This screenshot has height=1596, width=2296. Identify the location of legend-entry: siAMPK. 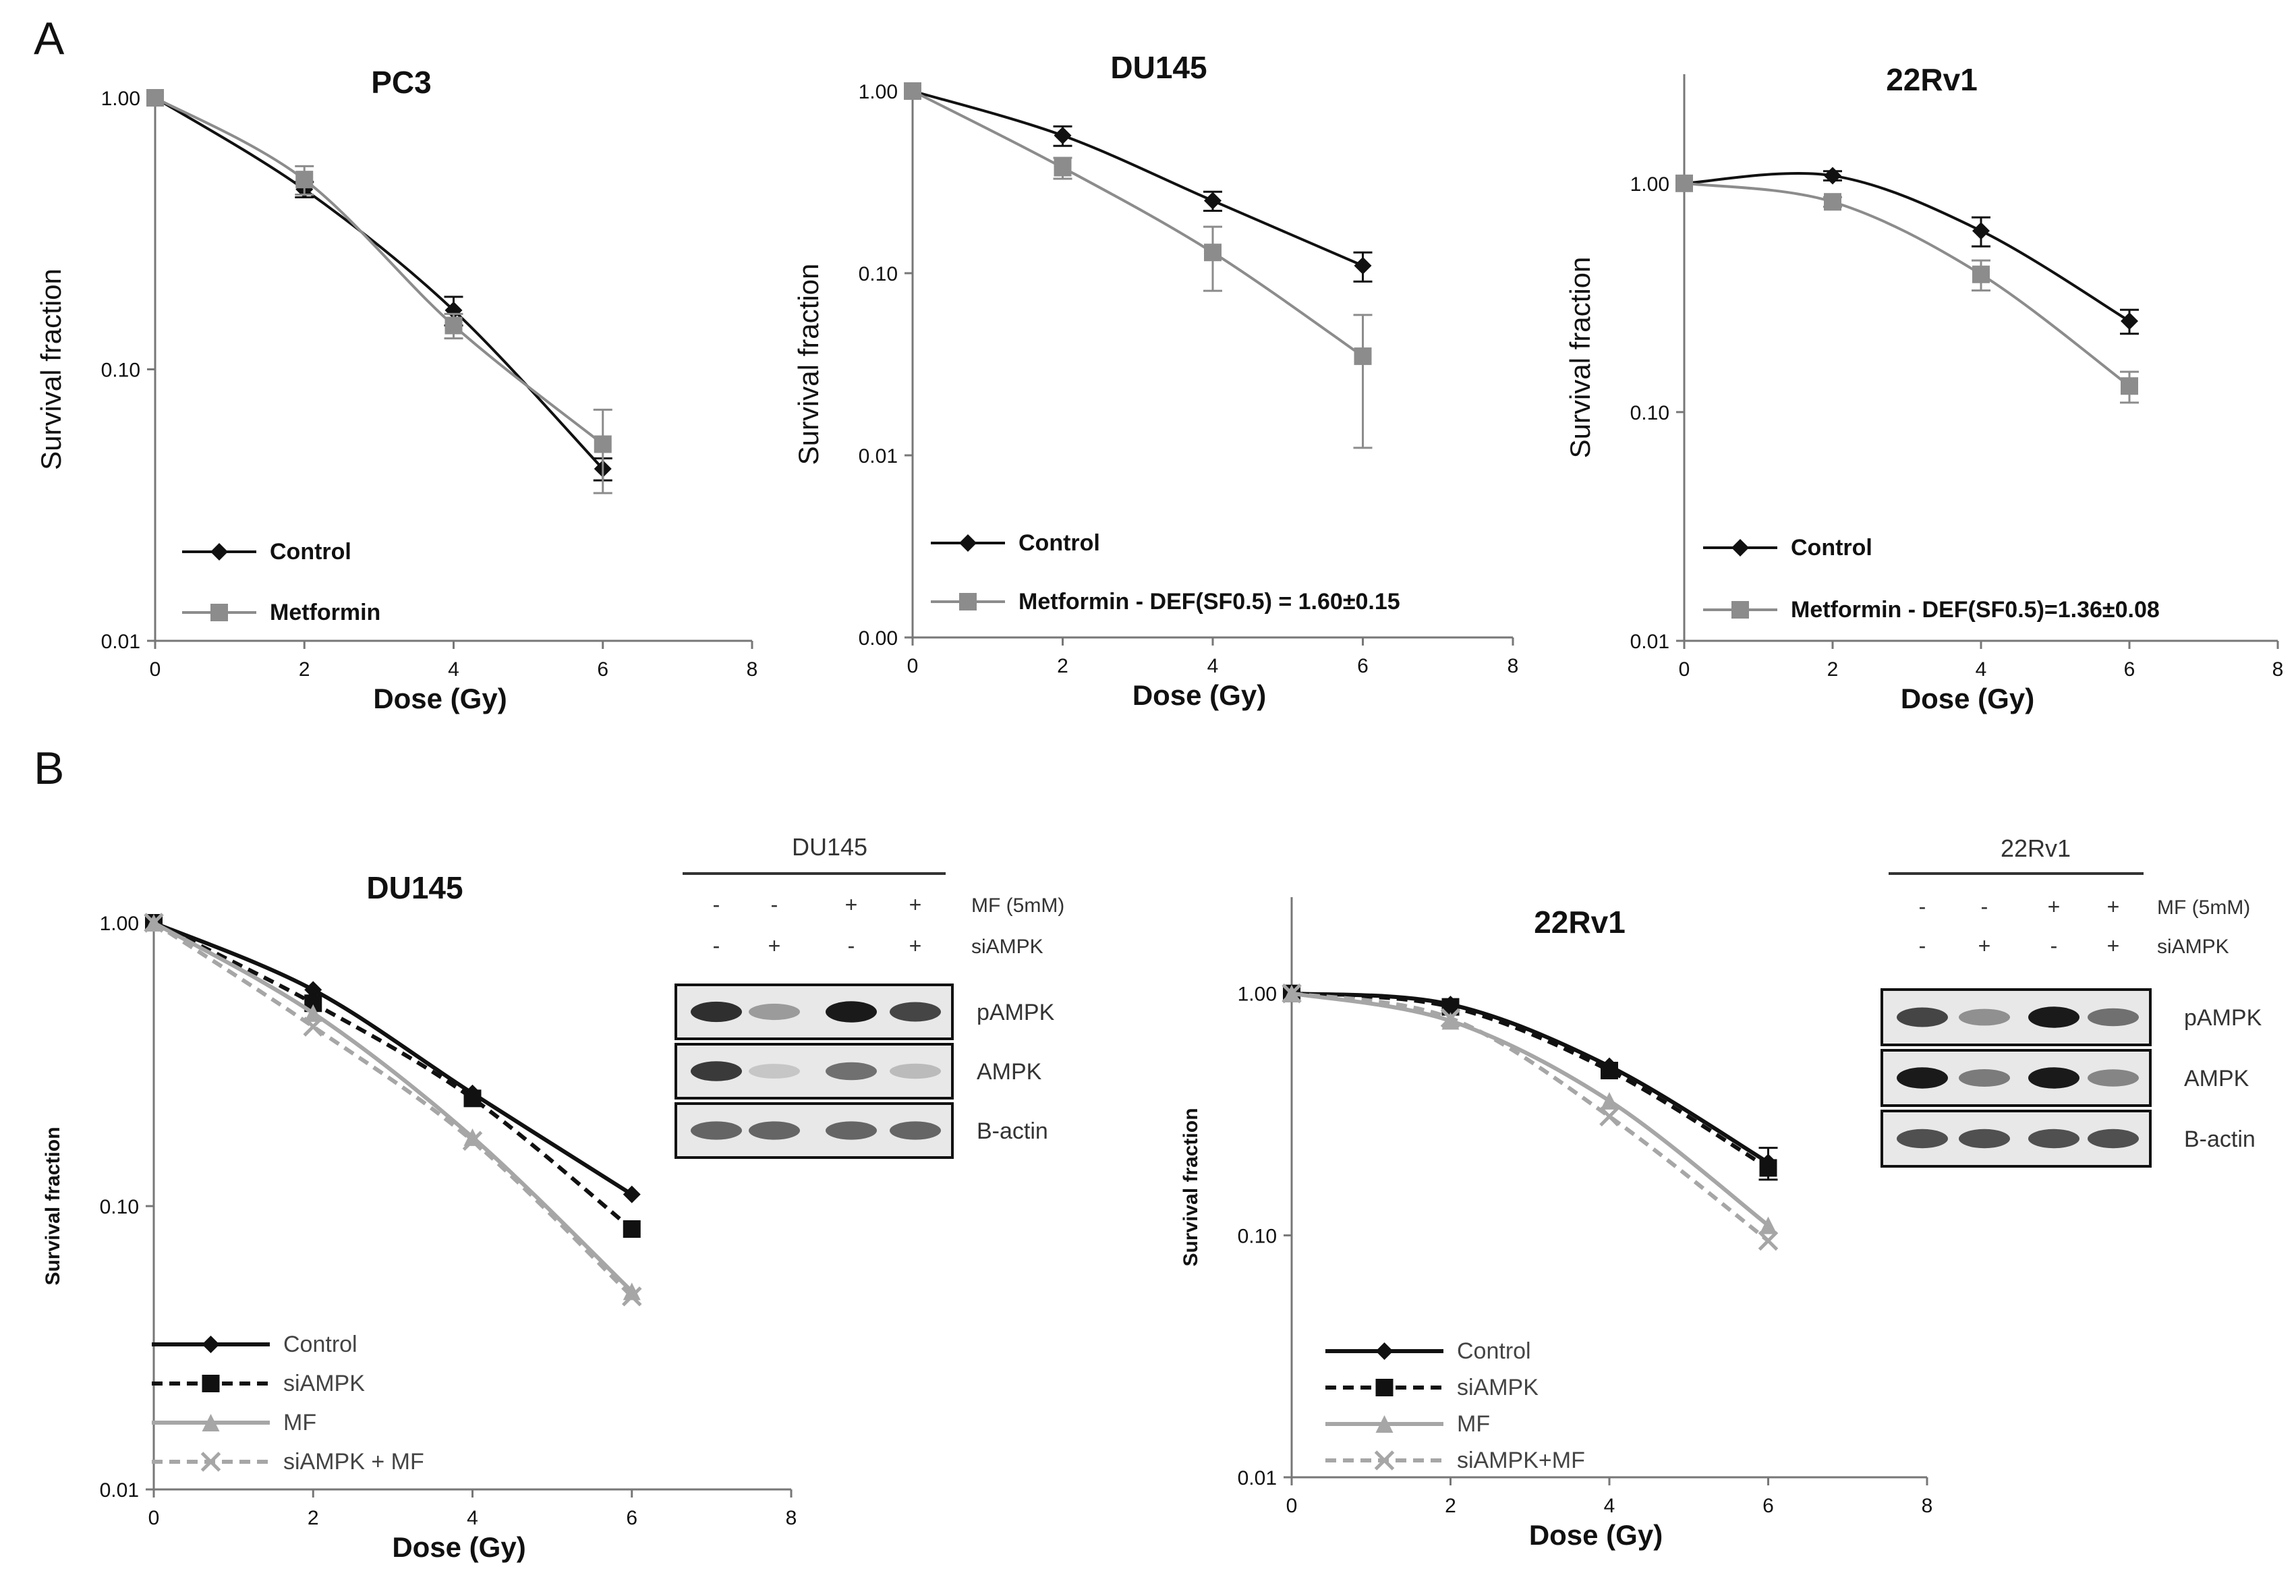
(1432, 1387).